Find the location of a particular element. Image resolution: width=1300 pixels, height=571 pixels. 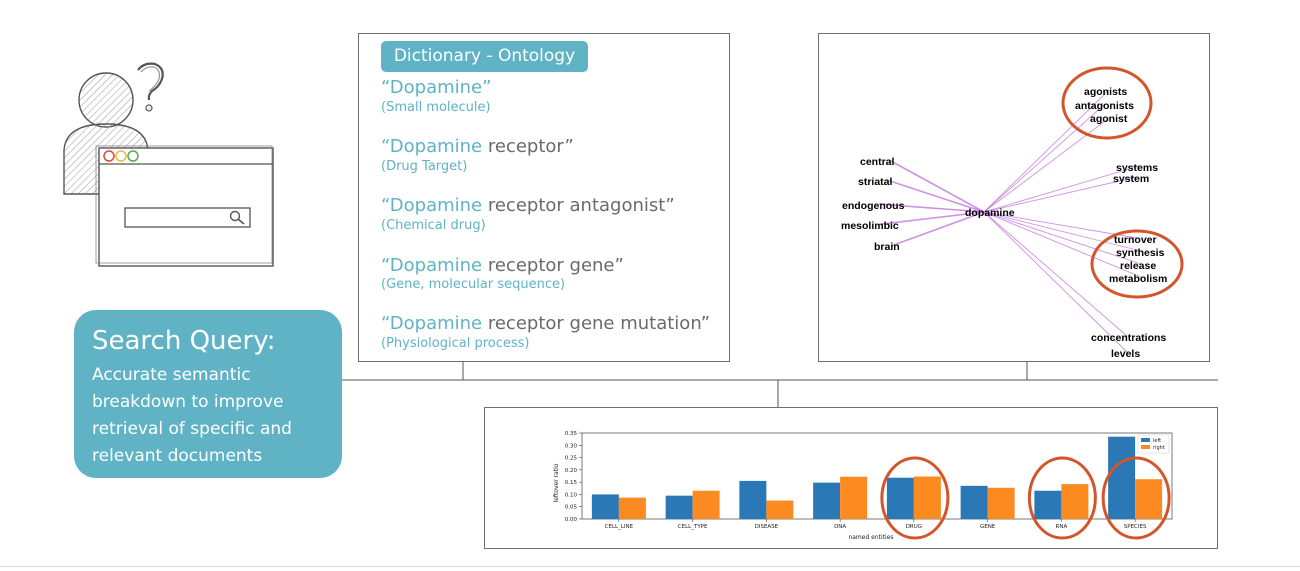

x-tick-label: DISEASE is located at coordinates (767, 527).